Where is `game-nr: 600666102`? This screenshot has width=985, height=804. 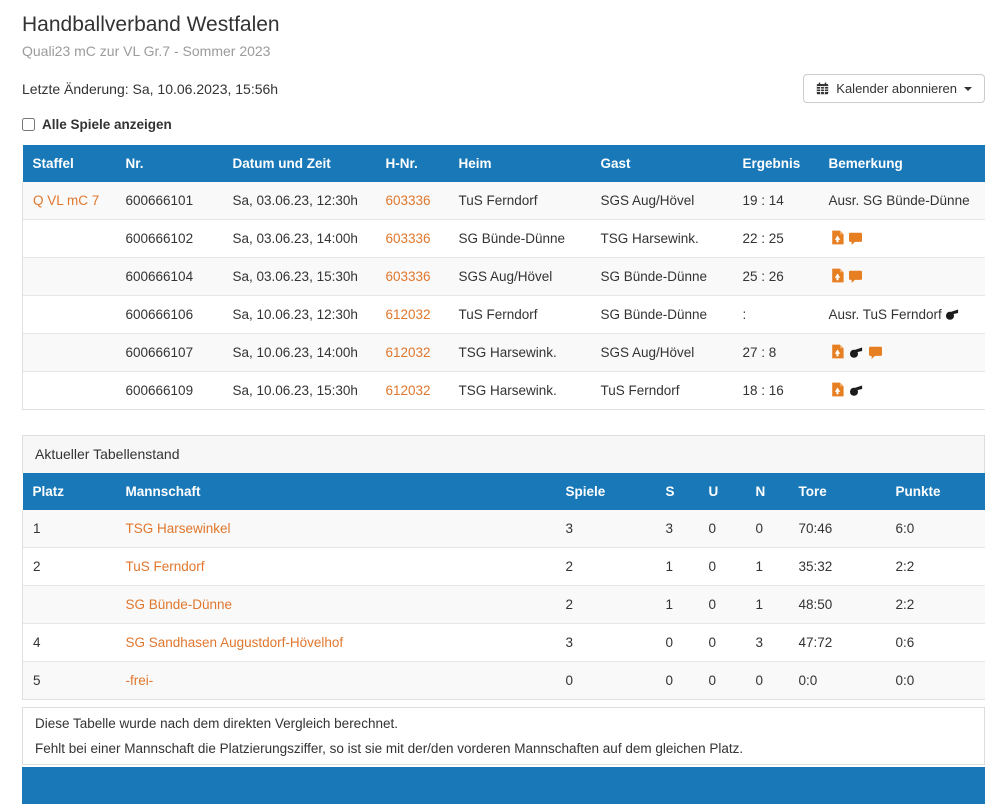
game-nr: 600666102 is located at coordinates (169, 239).